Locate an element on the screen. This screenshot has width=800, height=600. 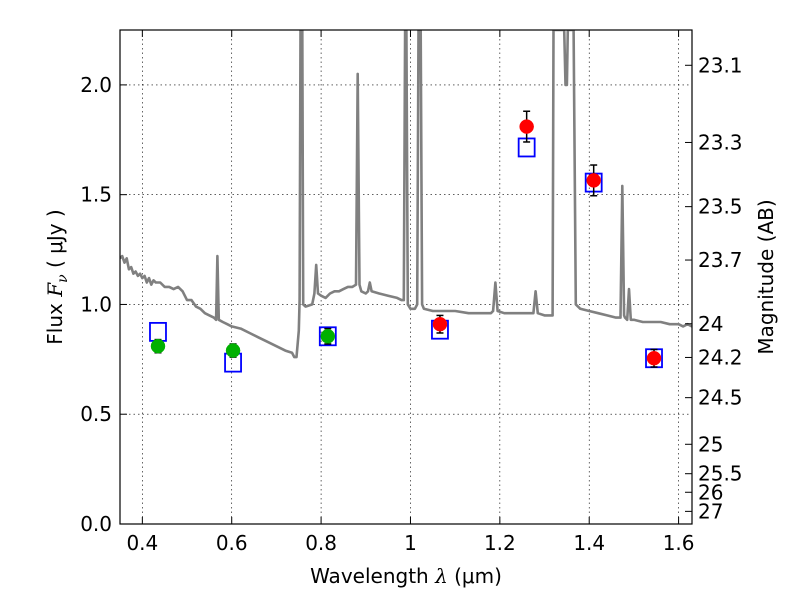
y2-tick-label: 24.2 is located at coordinates (720, 357).